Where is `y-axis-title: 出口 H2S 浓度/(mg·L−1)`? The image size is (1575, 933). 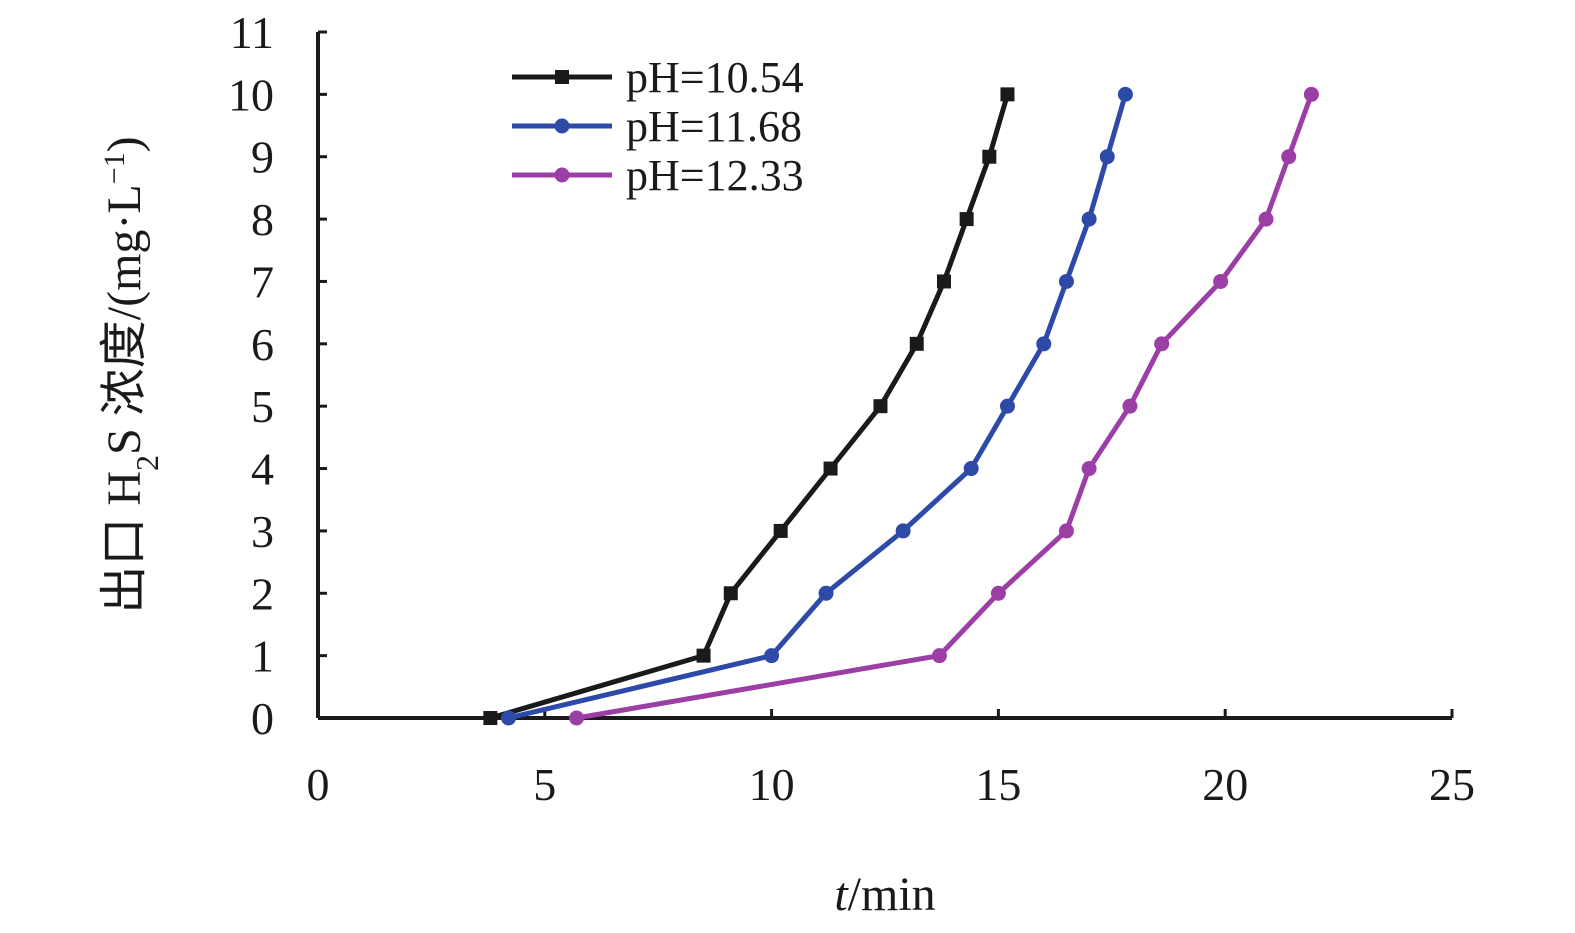 y-axis-title: 出口 H2S 浓度/(mg·L−1) is located at coordinates (132, 374).